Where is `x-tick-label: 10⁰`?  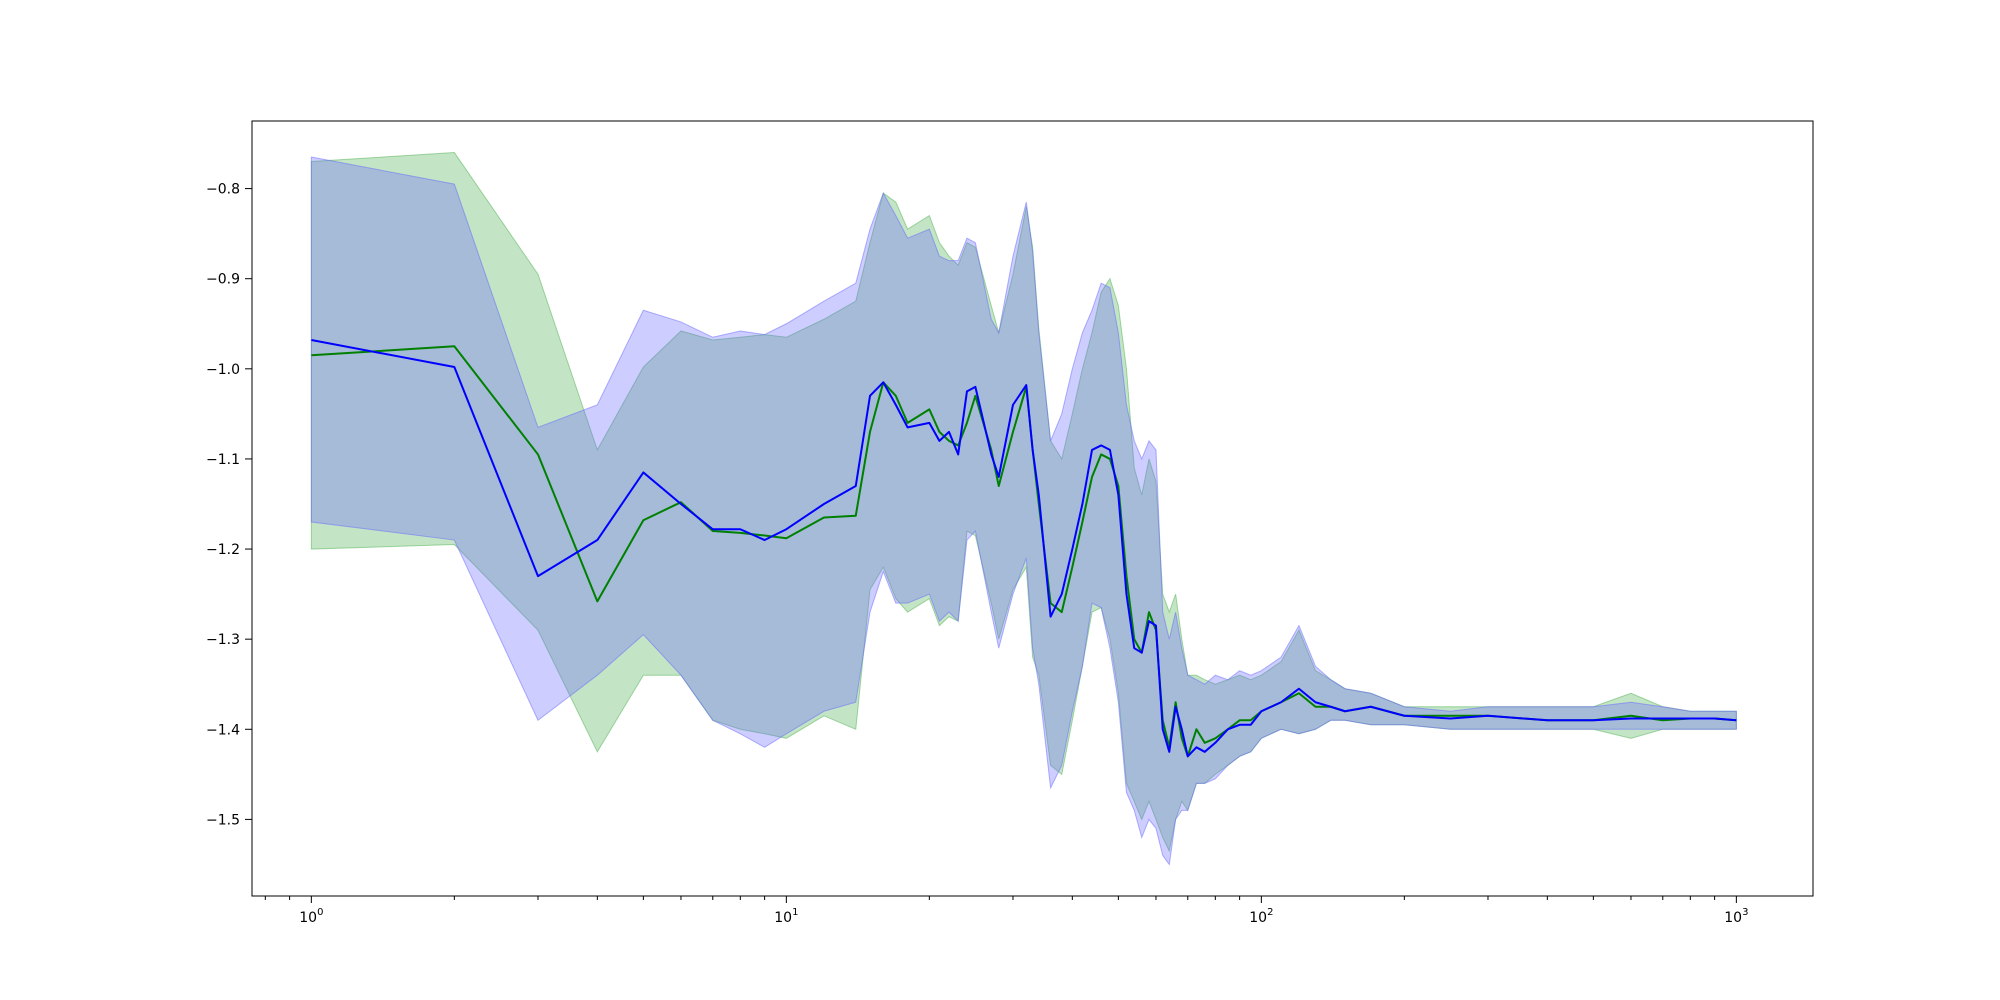 x-tick-label: 10⁰ is located at coordinates (311, 916).